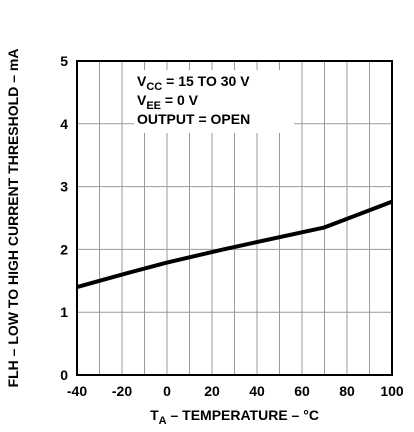 Image resolution: width=414 pixels, height=432 pixels. What do you see at coordinates (122, 391) in the screenshot?
I see `x-tick-label: -20` at bounding box center [122, 391].